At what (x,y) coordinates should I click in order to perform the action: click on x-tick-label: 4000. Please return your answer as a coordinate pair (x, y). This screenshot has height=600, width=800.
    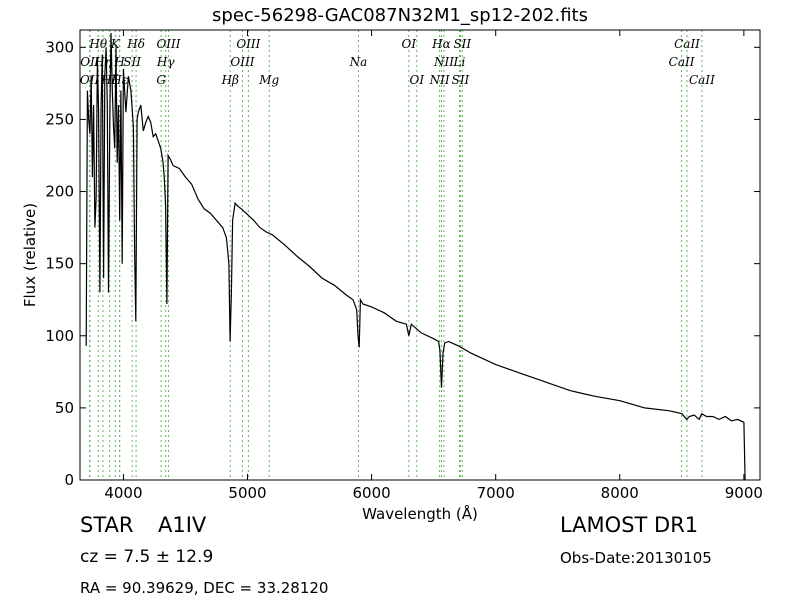
    Looking at the image, I should click on (123, 493).